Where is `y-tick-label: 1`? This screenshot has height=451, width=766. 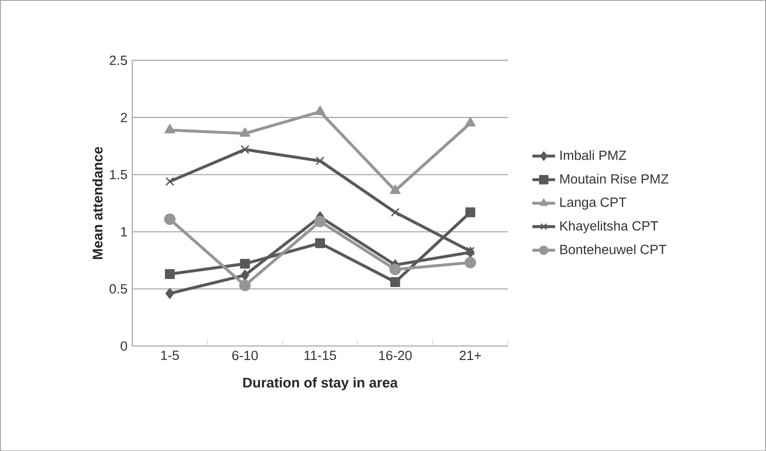
y-tick-label: 1 is located at coordinates (124, 231).